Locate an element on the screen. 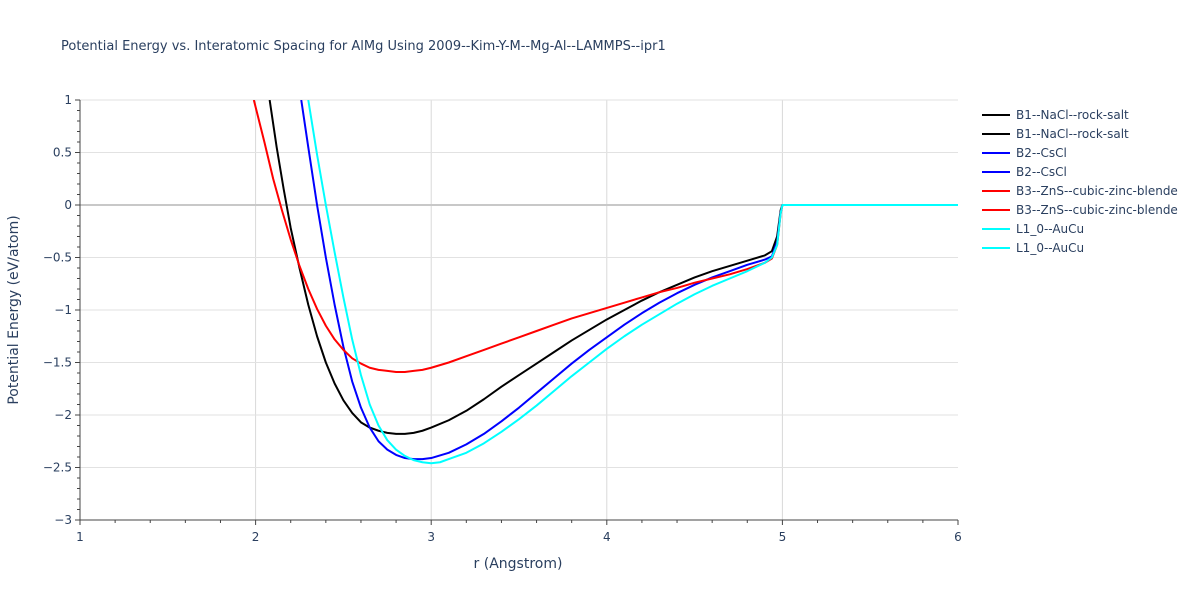  x-tick-label: 3 is located at coordinates (431, 537).